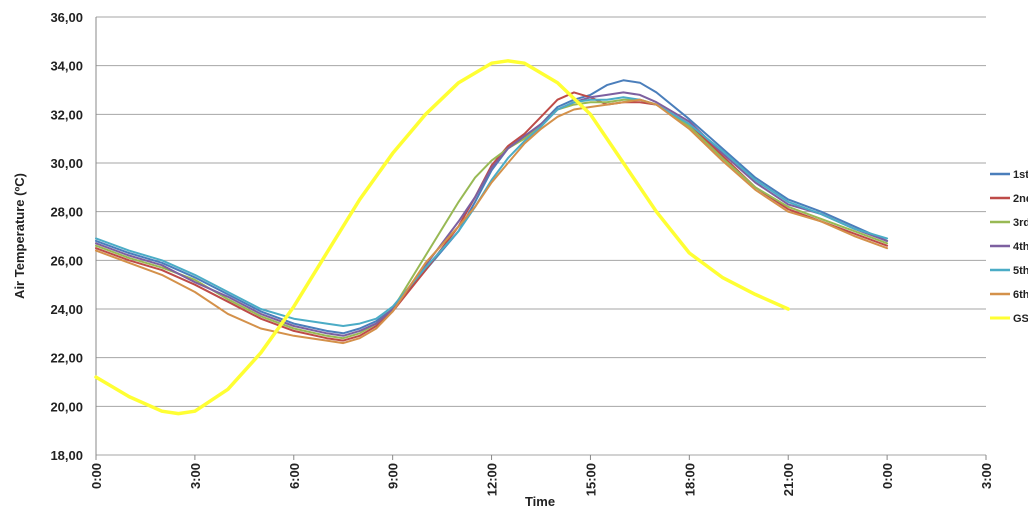  I want to click on y-tick-label: 36,00, so click(66, 17).